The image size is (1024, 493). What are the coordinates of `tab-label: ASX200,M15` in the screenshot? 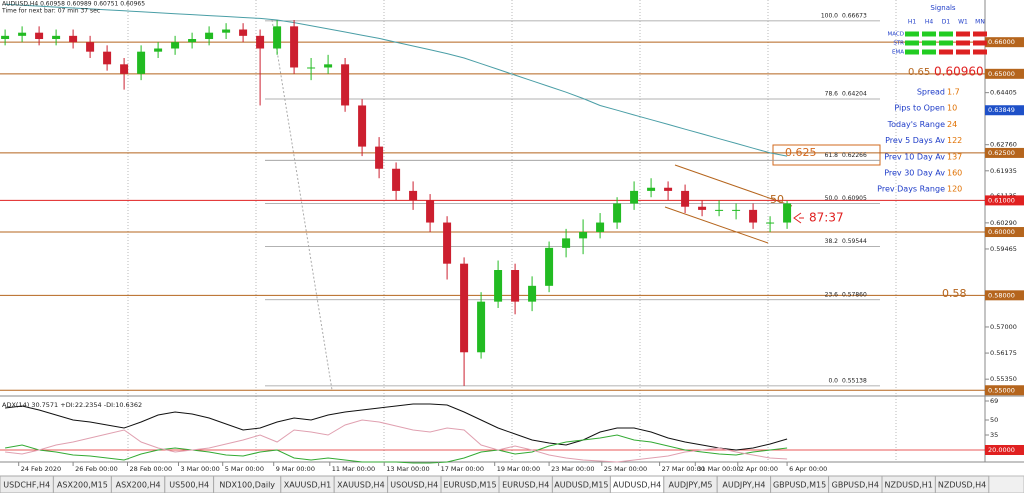 It's located at (82, 485).